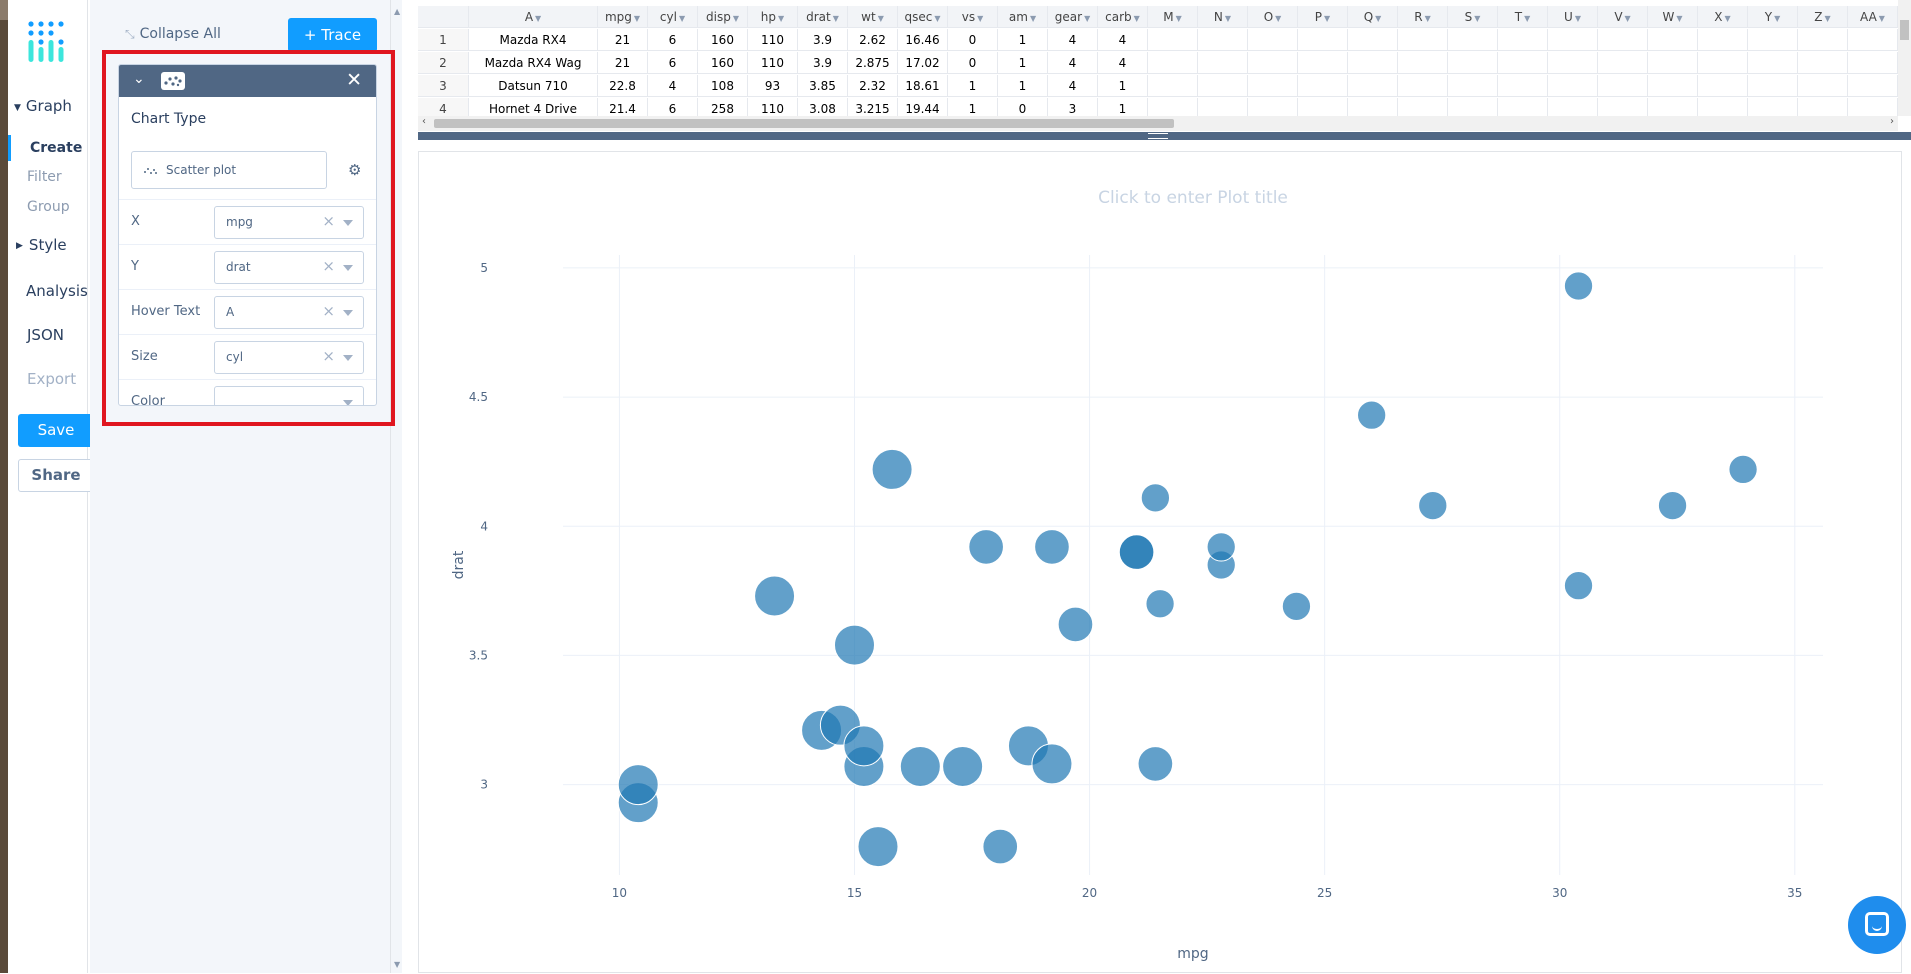  Describe the element at coordinates (773, 86) in the screenshot. I see `table-cell: 93` at that location.